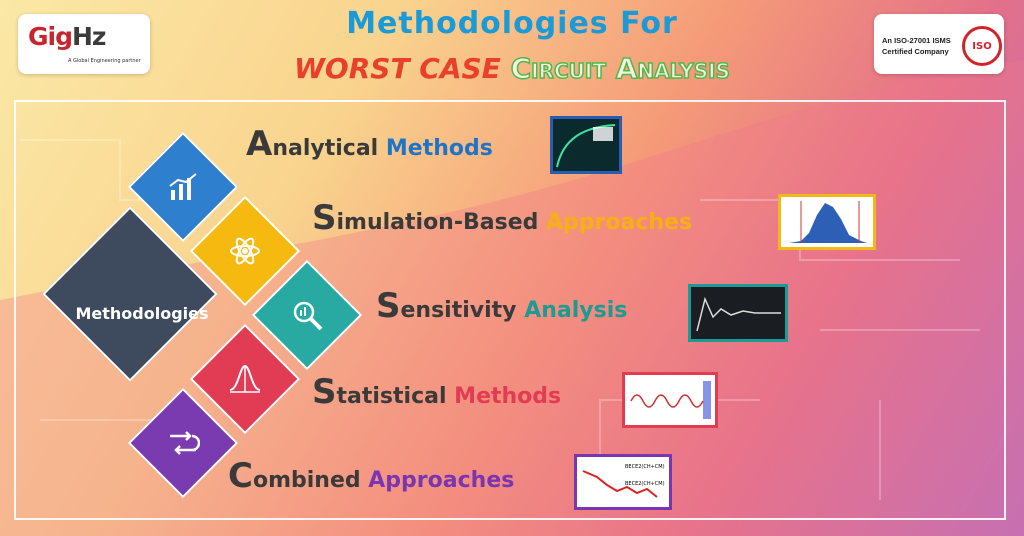 This screenshot has height=536, width=1024. I want to click on thumb5-label-a: BECE2(CH+CM), so click(645, 467).